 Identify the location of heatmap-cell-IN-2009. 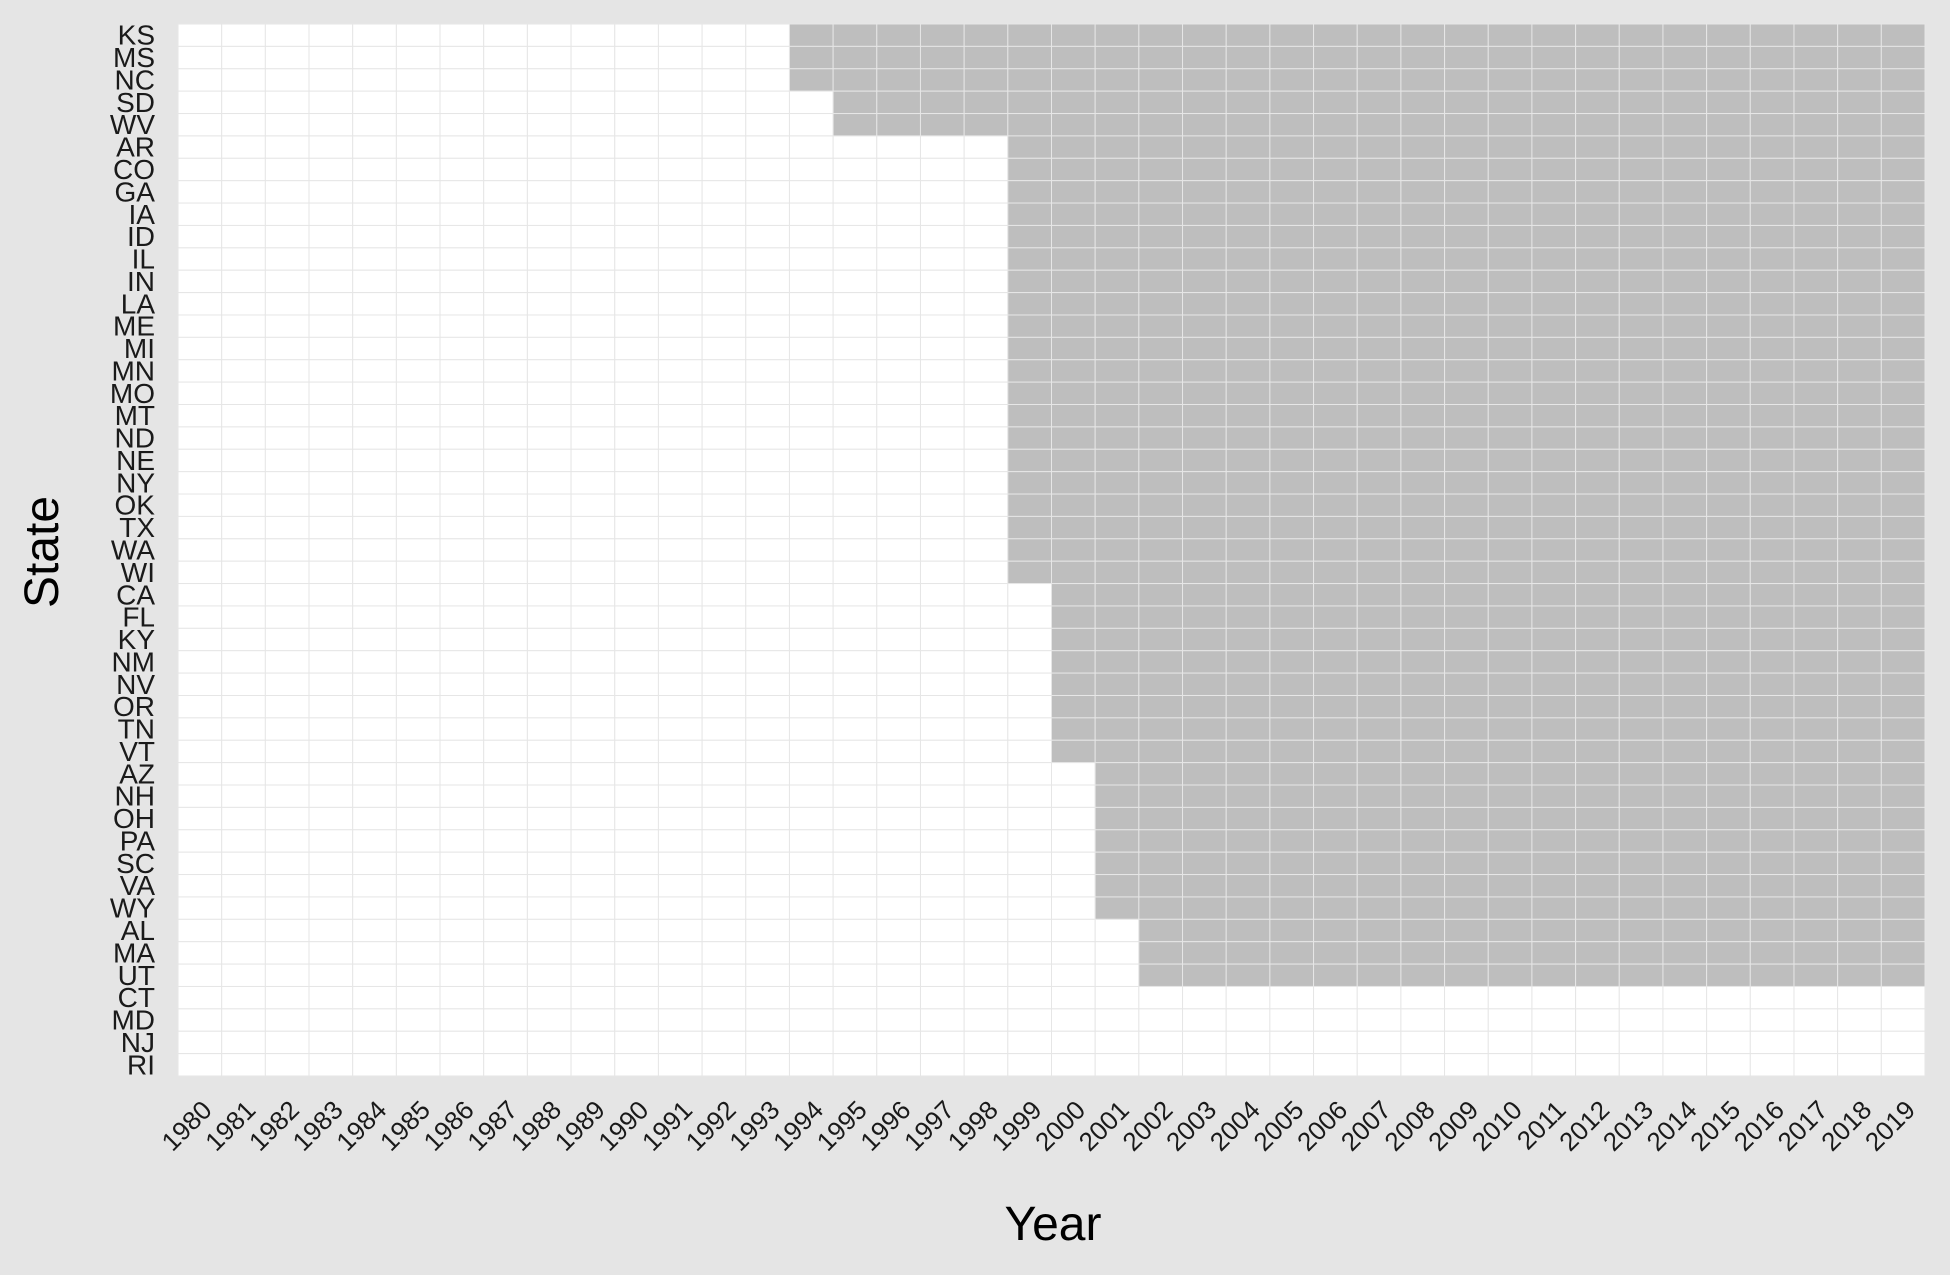
(1466, 281).